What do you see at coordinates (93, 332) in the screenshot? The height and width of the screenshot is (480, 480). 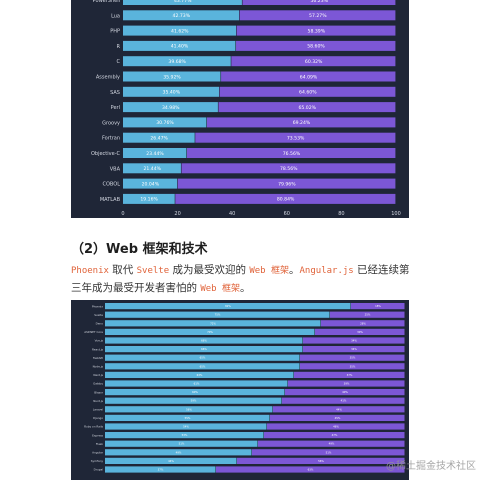 I see `category-label: ASP.NET Core` at bounding box center [93, 332].